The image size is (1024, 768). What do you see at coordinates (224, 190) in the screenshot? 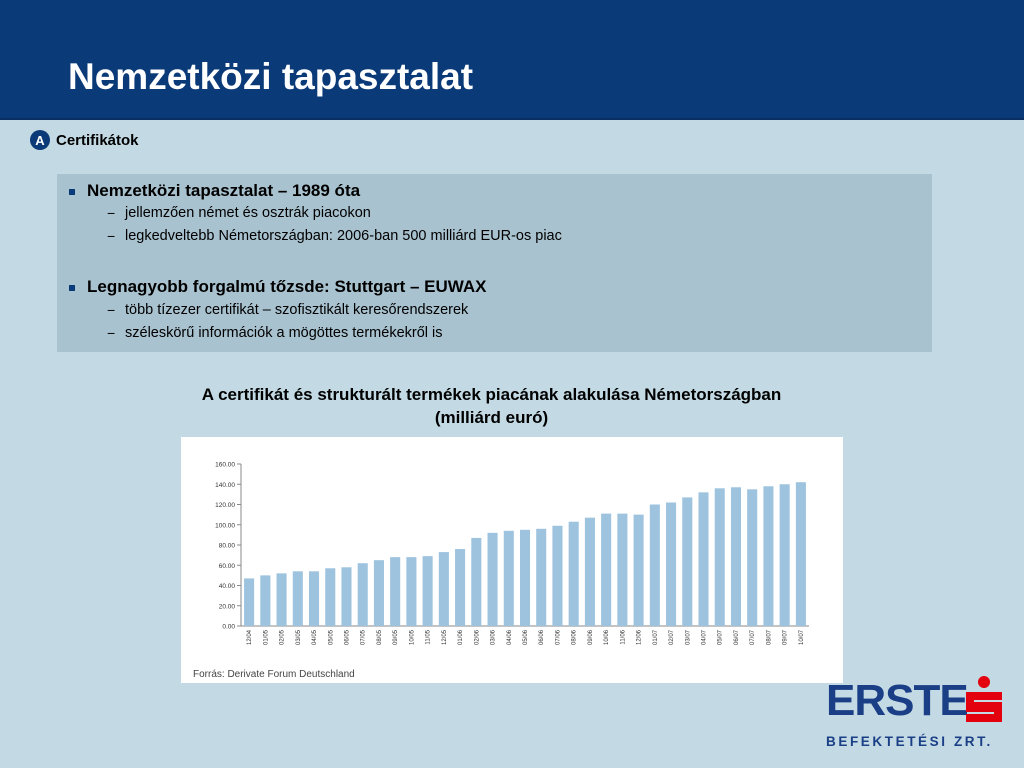
I see `bullet-text: Nemzetközi tapasztalat – 1989 óta` at bounding box center [224, 190].